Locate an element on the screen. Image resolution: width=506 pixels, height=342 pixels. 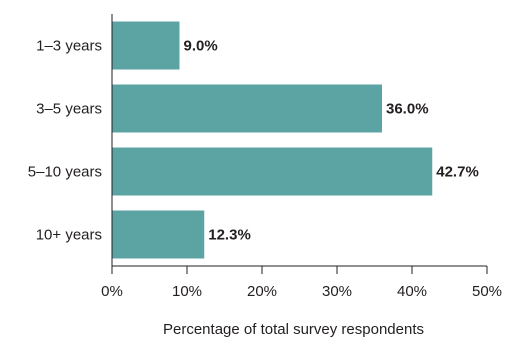
x-axis-ticks is located at coordinates (299, 270).